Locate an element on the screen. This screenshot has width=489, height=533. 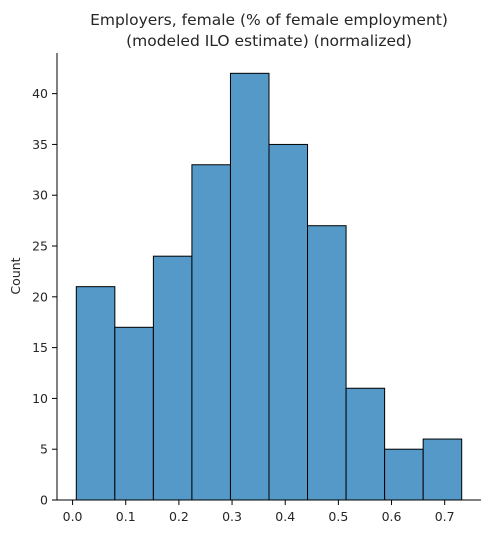
x-tick-label: 0.7 is located at coordinates (445, 516).